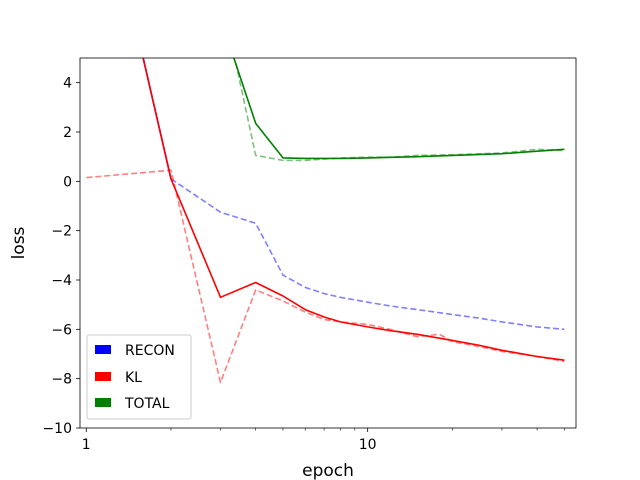 This screenshot has height=480, width=640. What do you see at coordinates (61, 281) in the screenshot?
I see `y-tick-label: −4` at bounding box center [61, 281].